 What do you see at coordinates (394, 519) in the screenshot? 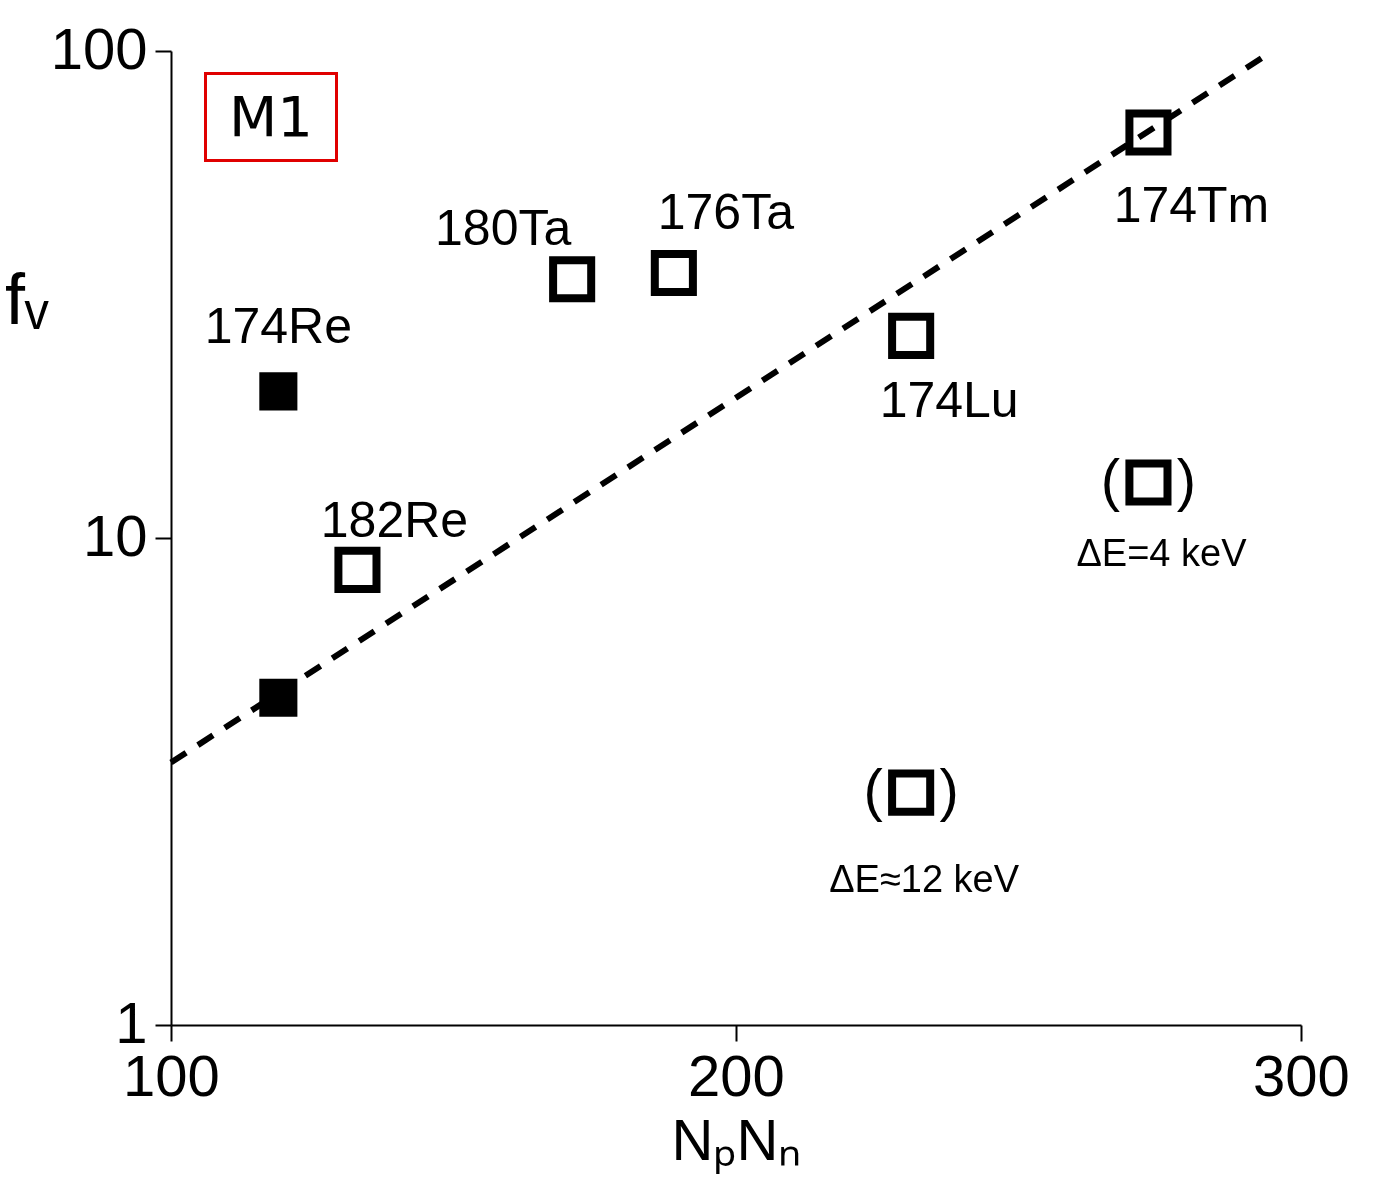
I see `annotation: 182Re` at bounding box center [394, 519].